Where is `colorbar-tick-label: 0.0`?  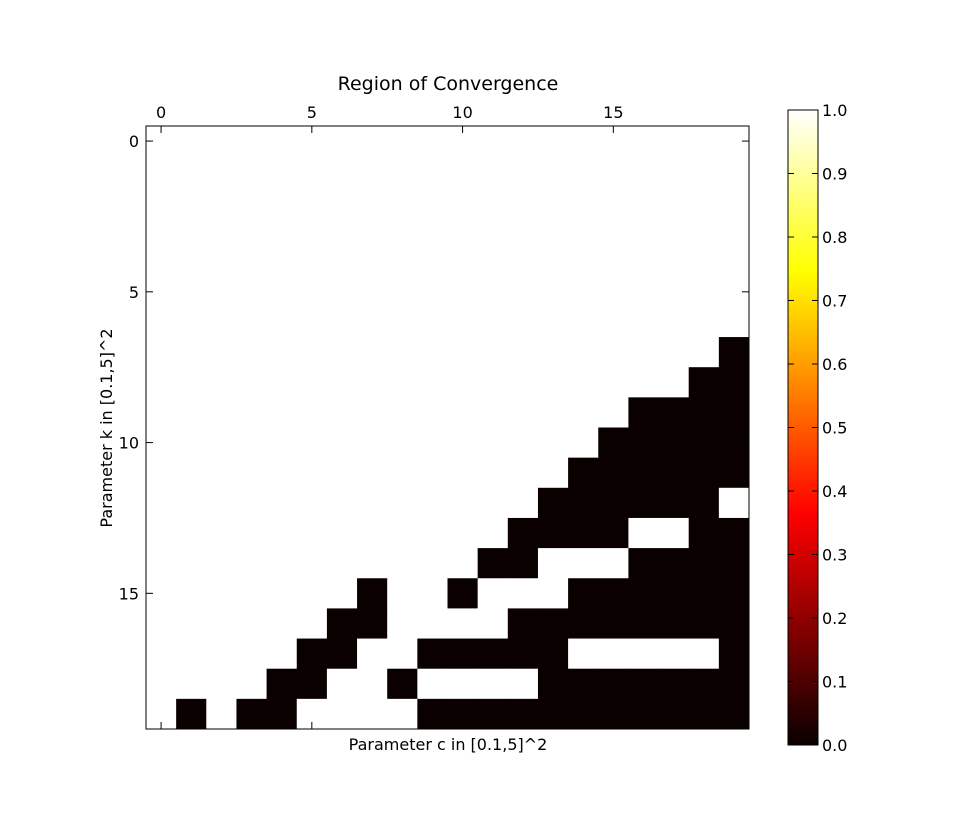
colorbar-tick-label: 0.0 is located at coordinates (834, 745).